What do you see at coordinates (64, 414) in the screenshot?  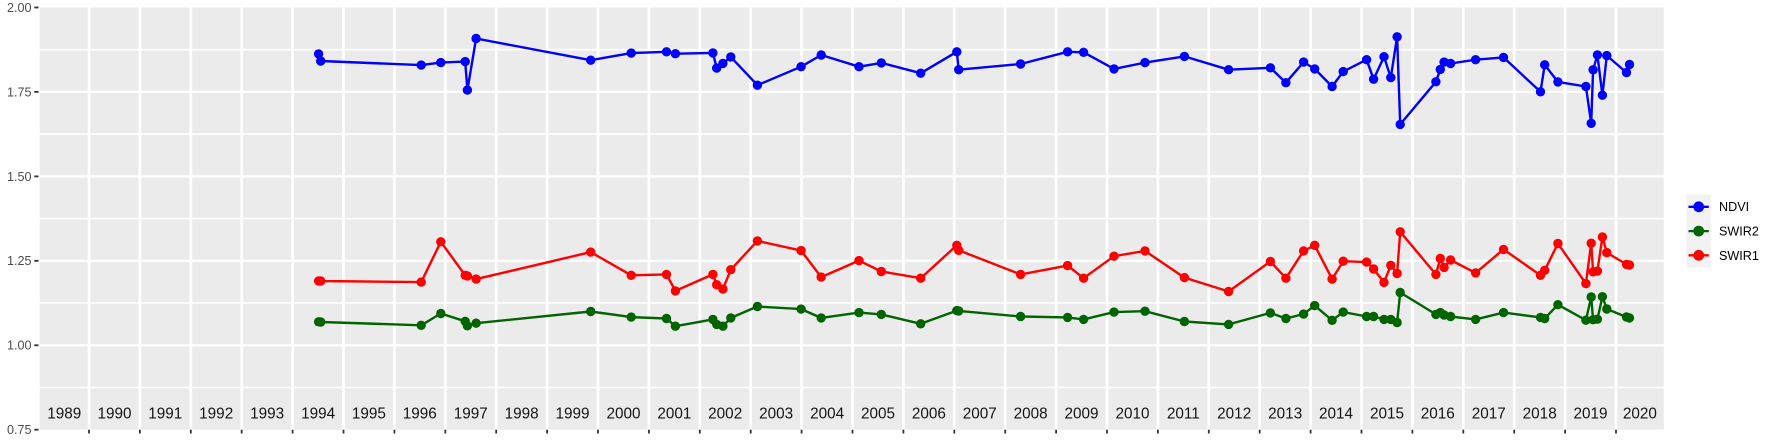 I see `svg-text: 1989` at bounding box center [64, 414].